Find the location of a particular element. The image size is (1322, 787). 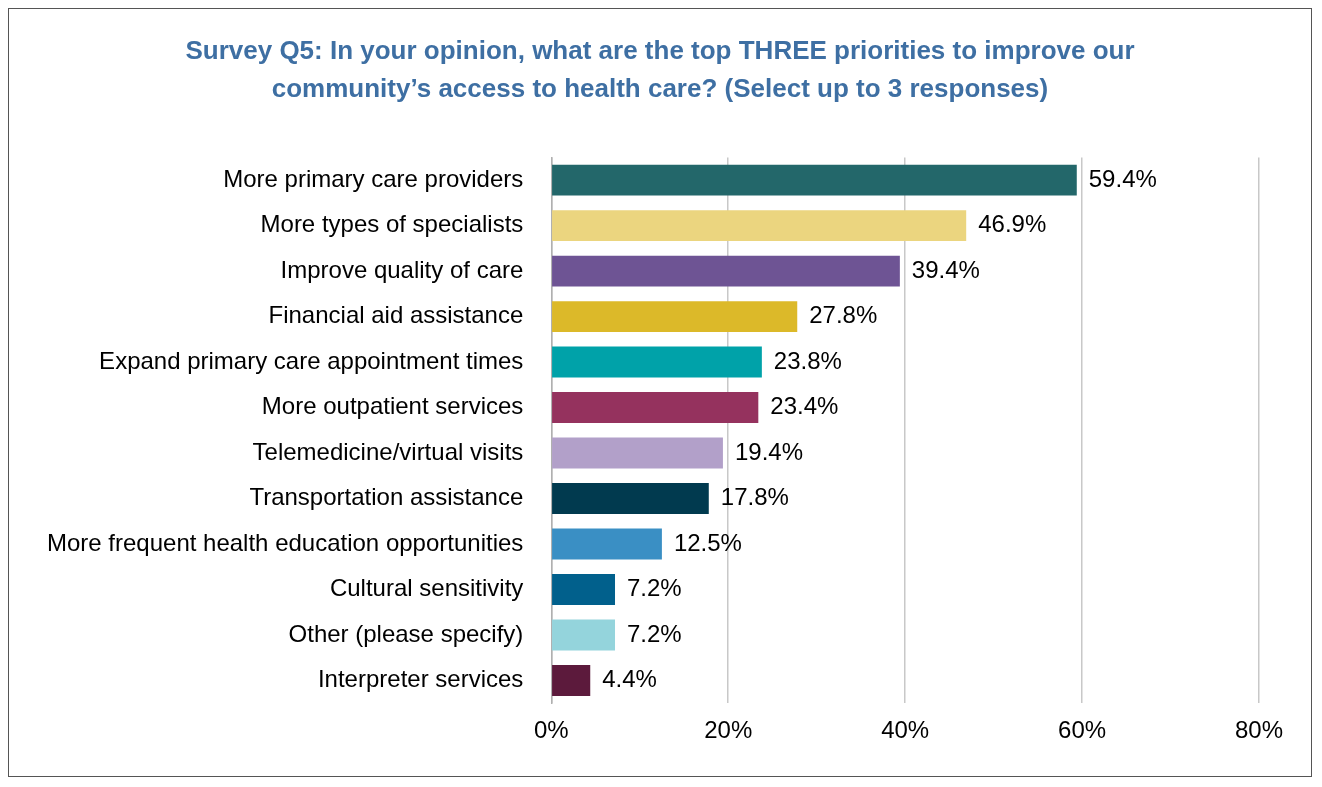

data-label: 19.4% is located at coordinates (768, 451).